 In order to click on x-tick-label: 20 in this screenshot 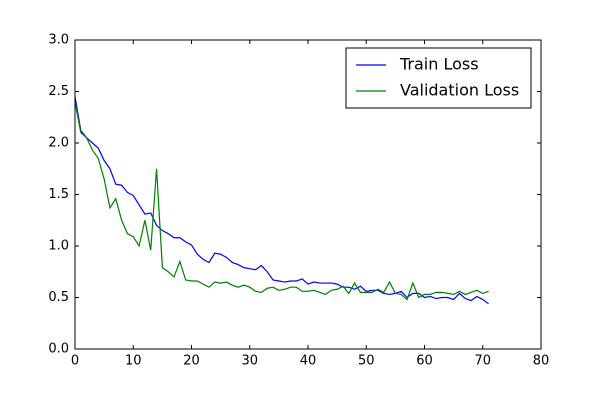, I will do `click(191, 361)`.